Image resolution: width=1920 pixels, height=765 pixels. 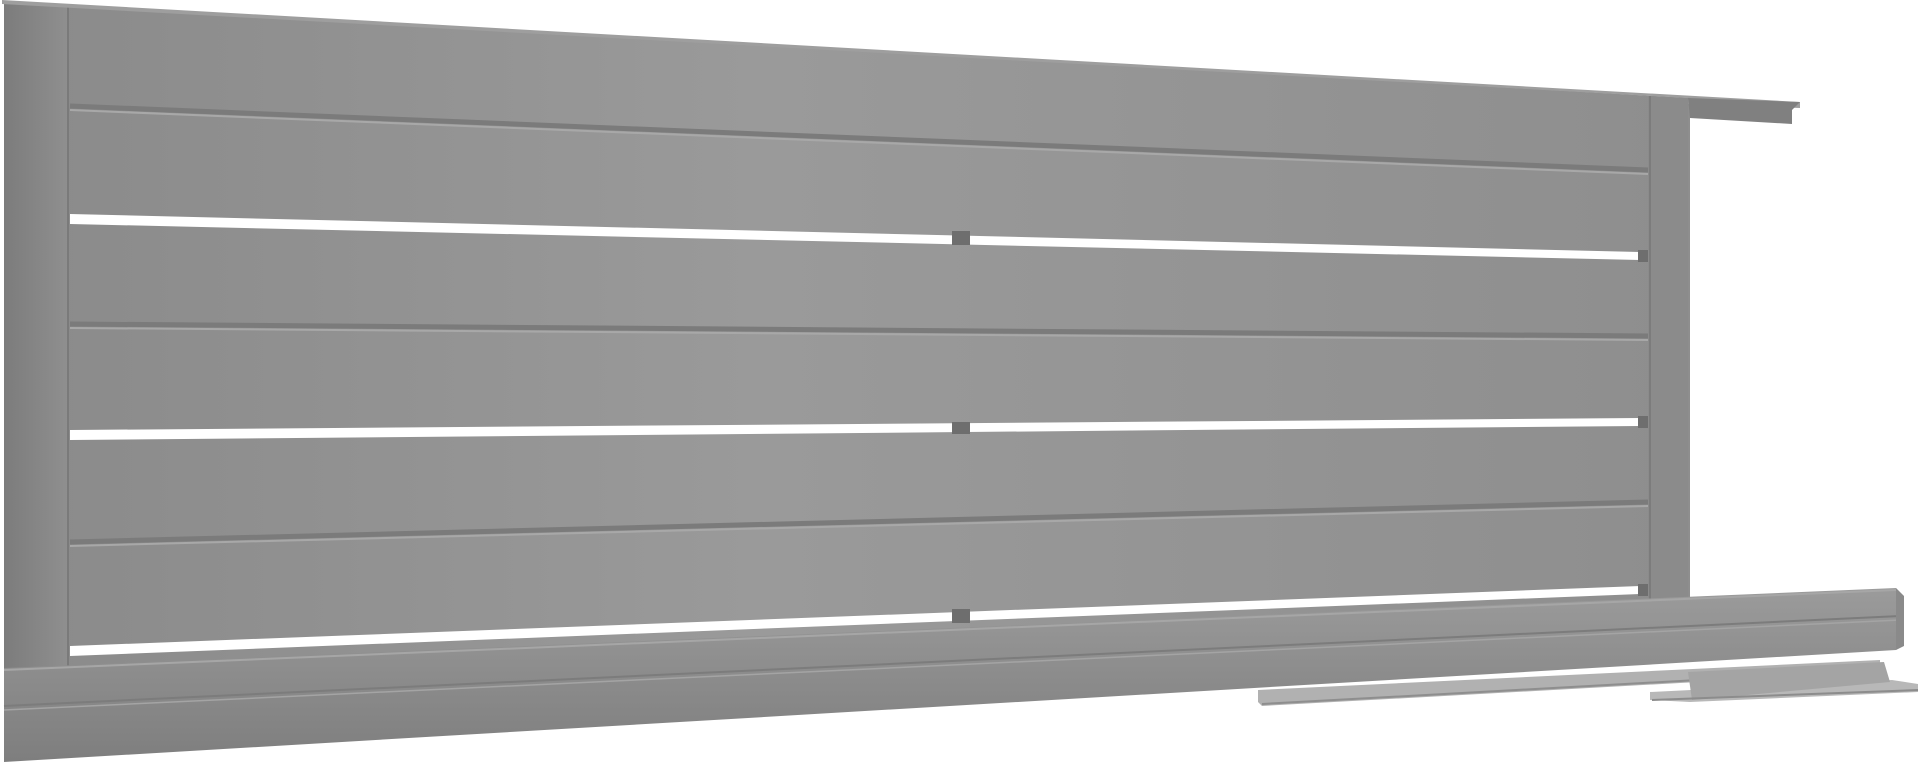 I want to click on guide-bracket-upright, so click(x=1789, y=681).